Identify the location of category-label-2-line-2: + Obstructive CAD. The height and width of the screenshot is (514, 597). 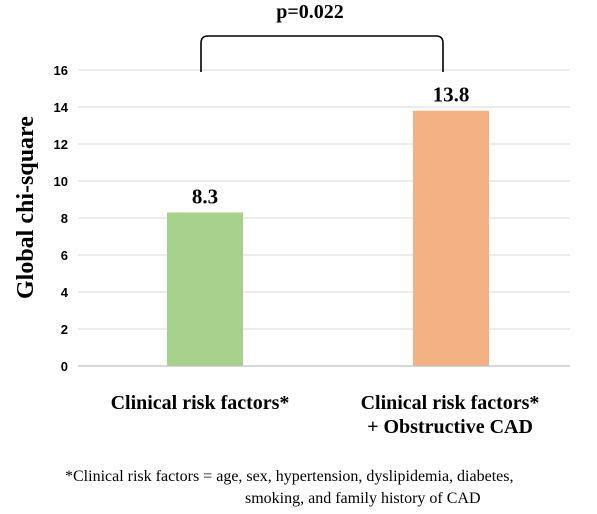
(450, 427).